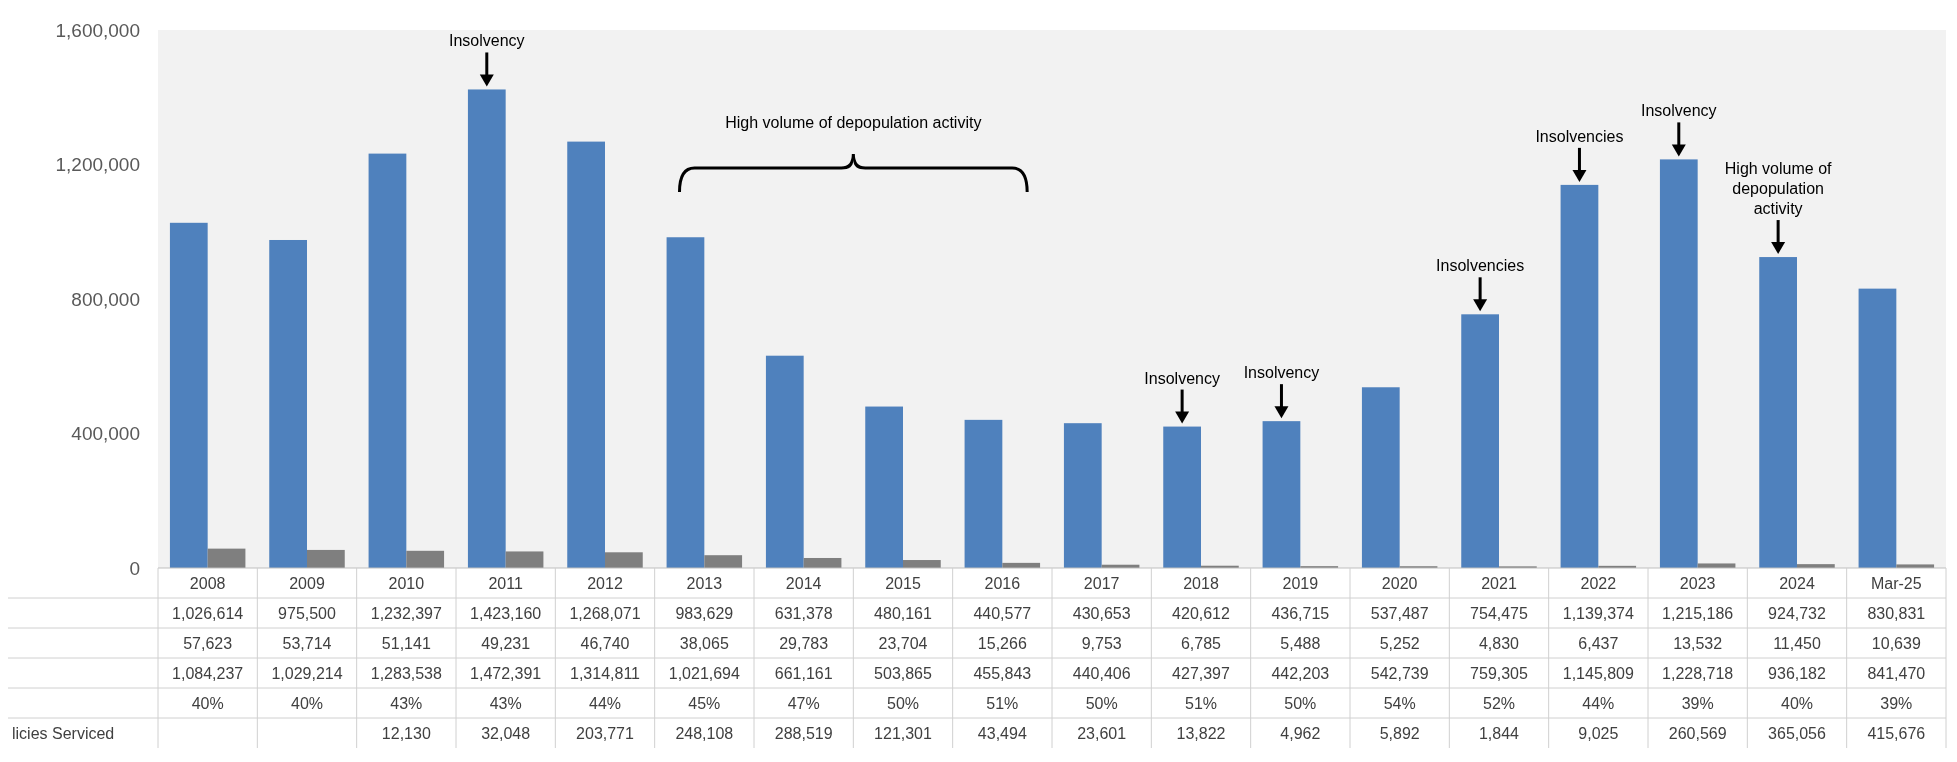 This screenshot has height=762, width=1957. I want to click on text: 1,021,694, so click(704, 673).